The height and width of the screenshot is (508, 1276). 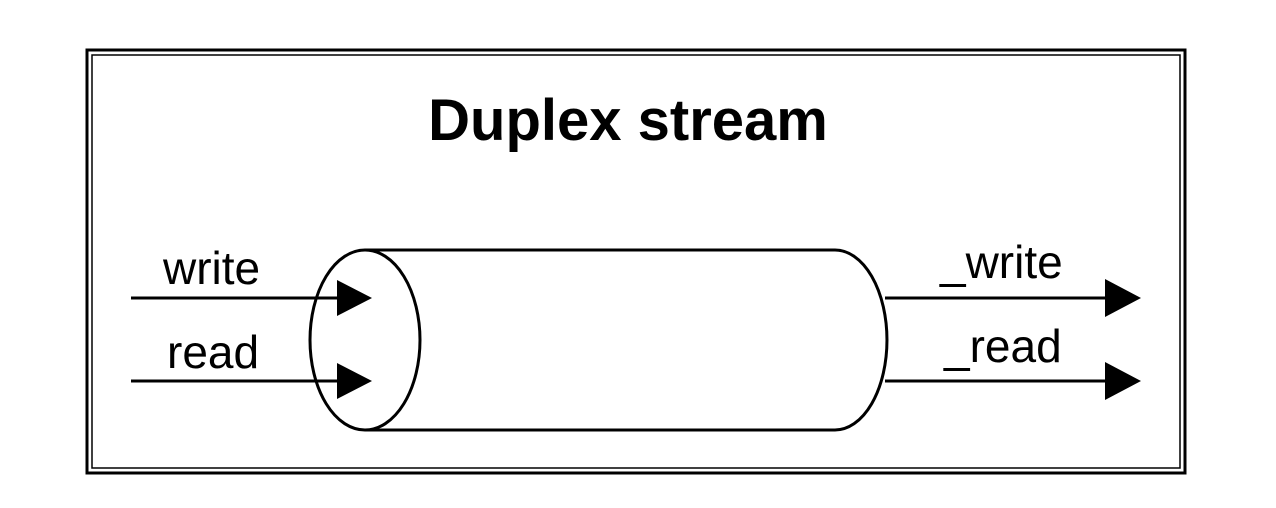 I want to click on underscore-write-label: _write, so click(x=1001, y=262).